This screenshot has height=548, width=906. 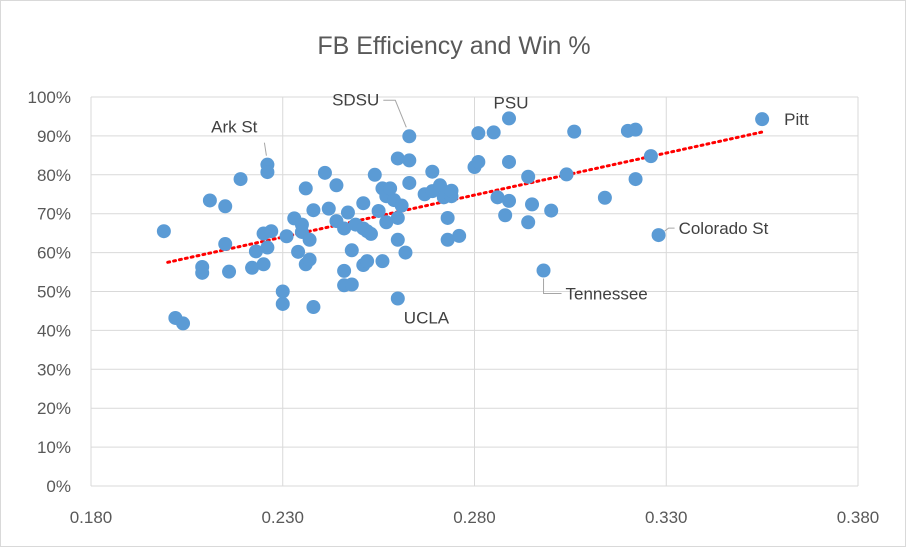 I want to click on x-tick-label: 0.280, so click(x=474, y=517).